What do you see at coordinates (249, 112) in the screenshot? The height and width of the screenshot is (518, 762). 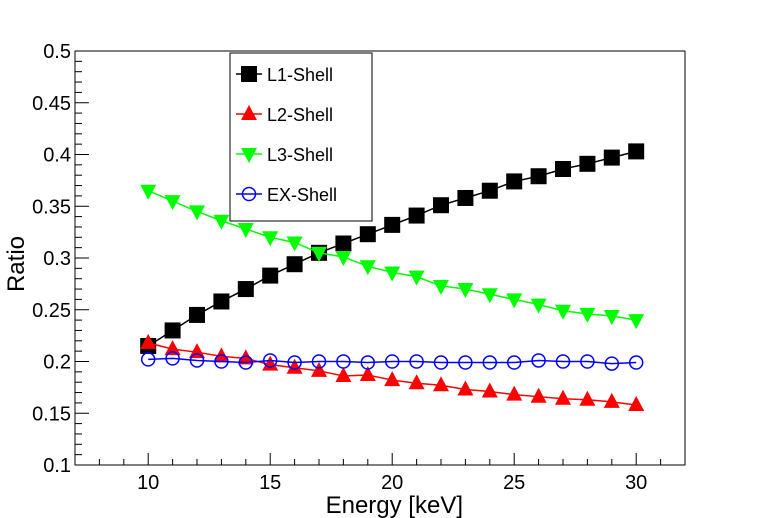 I see `legend-marker-l2-shell` at bounding box center [249, 112].